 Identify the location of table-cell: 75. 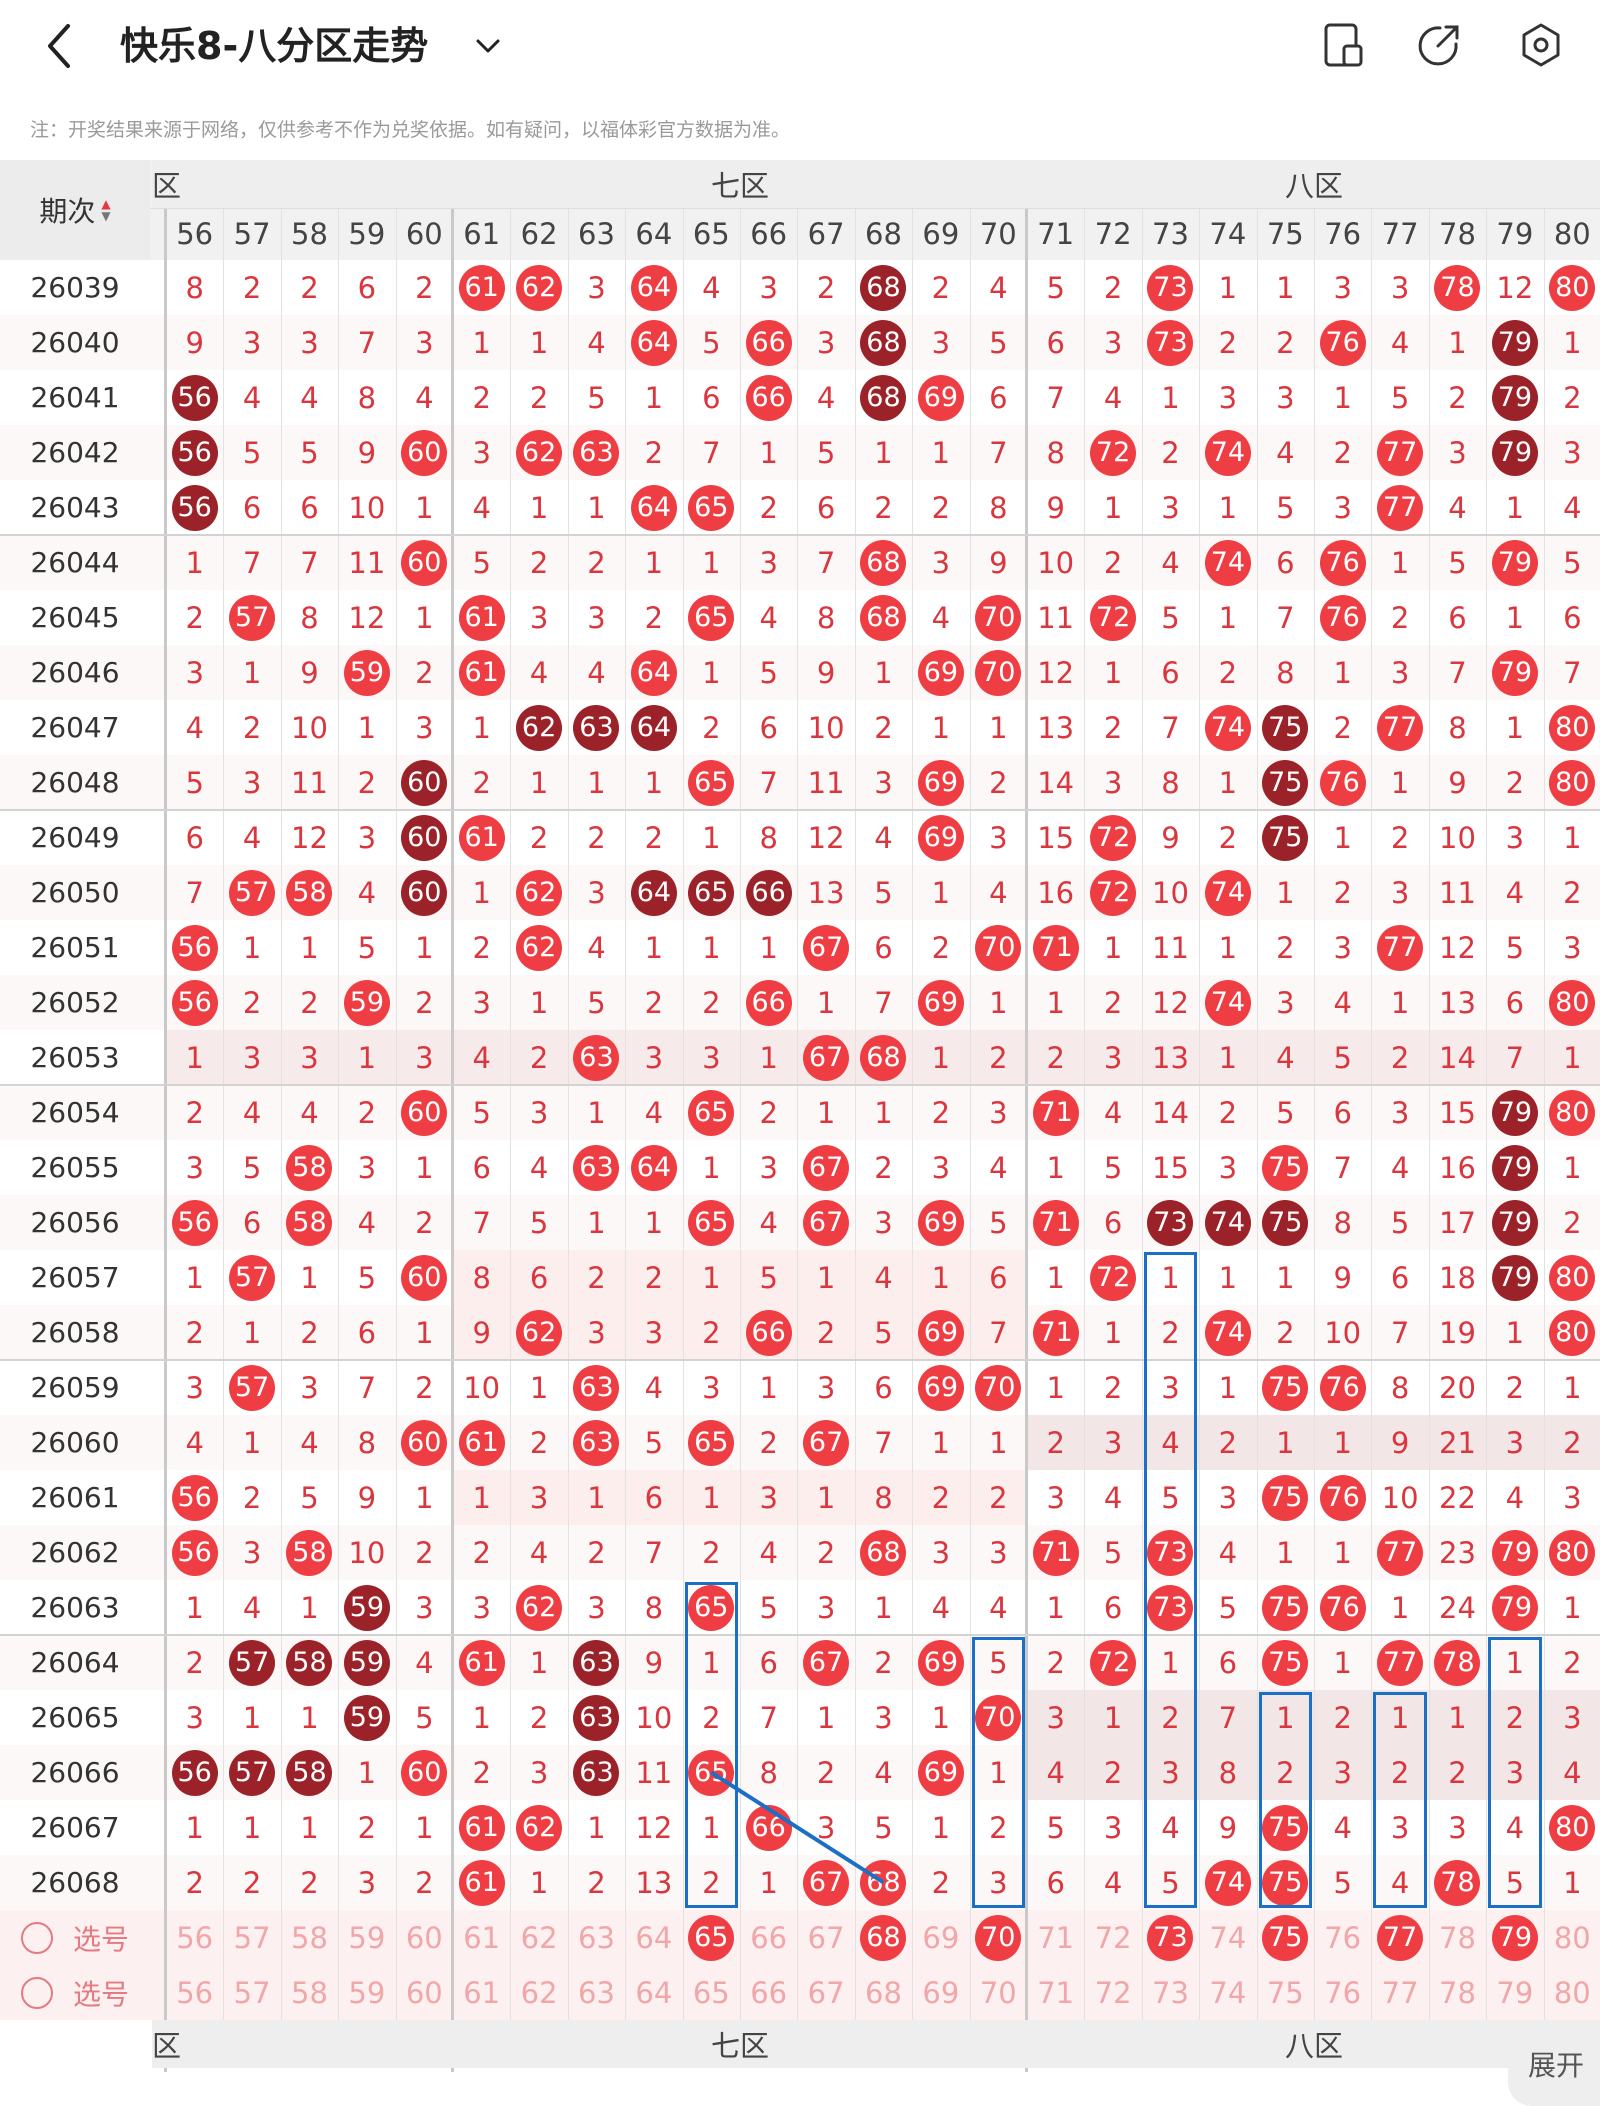
(1285, 727).